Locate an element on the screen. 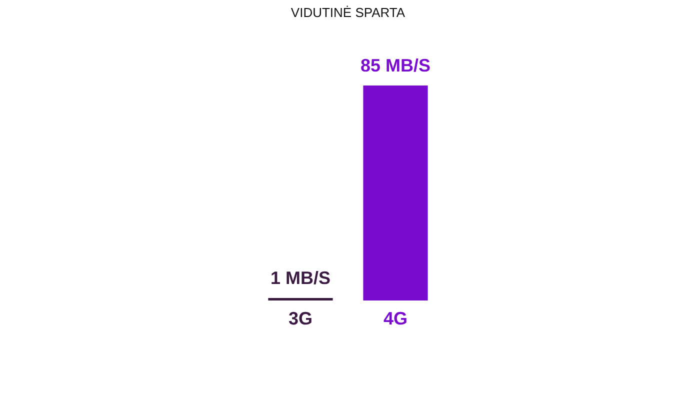 This screenshot has width=694, height=400. data-label: 85 MB/S is located at coordinates (395, 66).